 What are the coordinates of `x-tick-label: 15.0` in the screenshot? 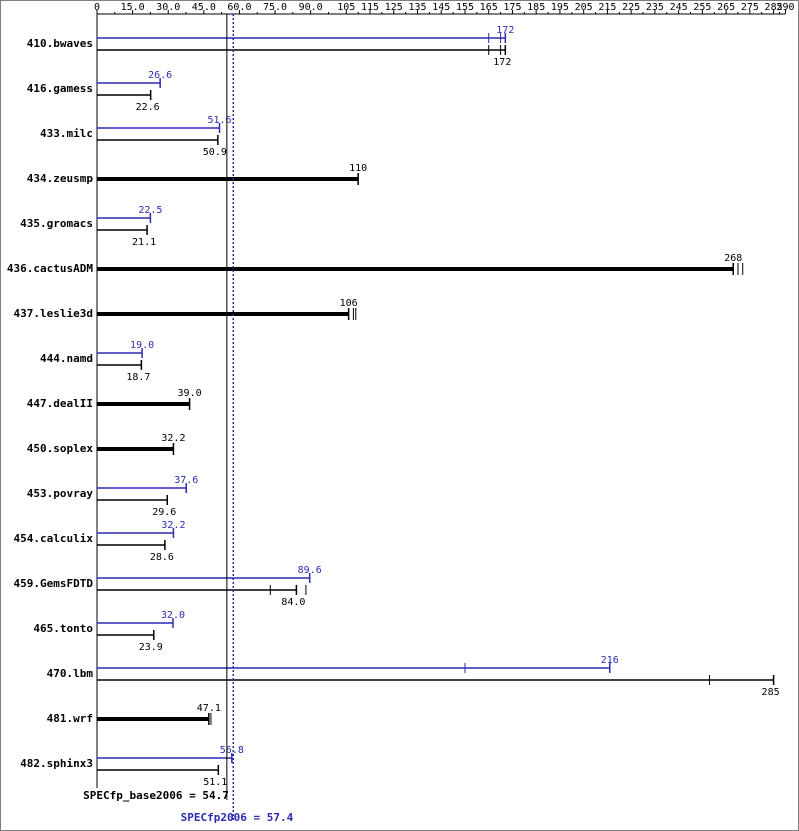 It's located at (133, 7).